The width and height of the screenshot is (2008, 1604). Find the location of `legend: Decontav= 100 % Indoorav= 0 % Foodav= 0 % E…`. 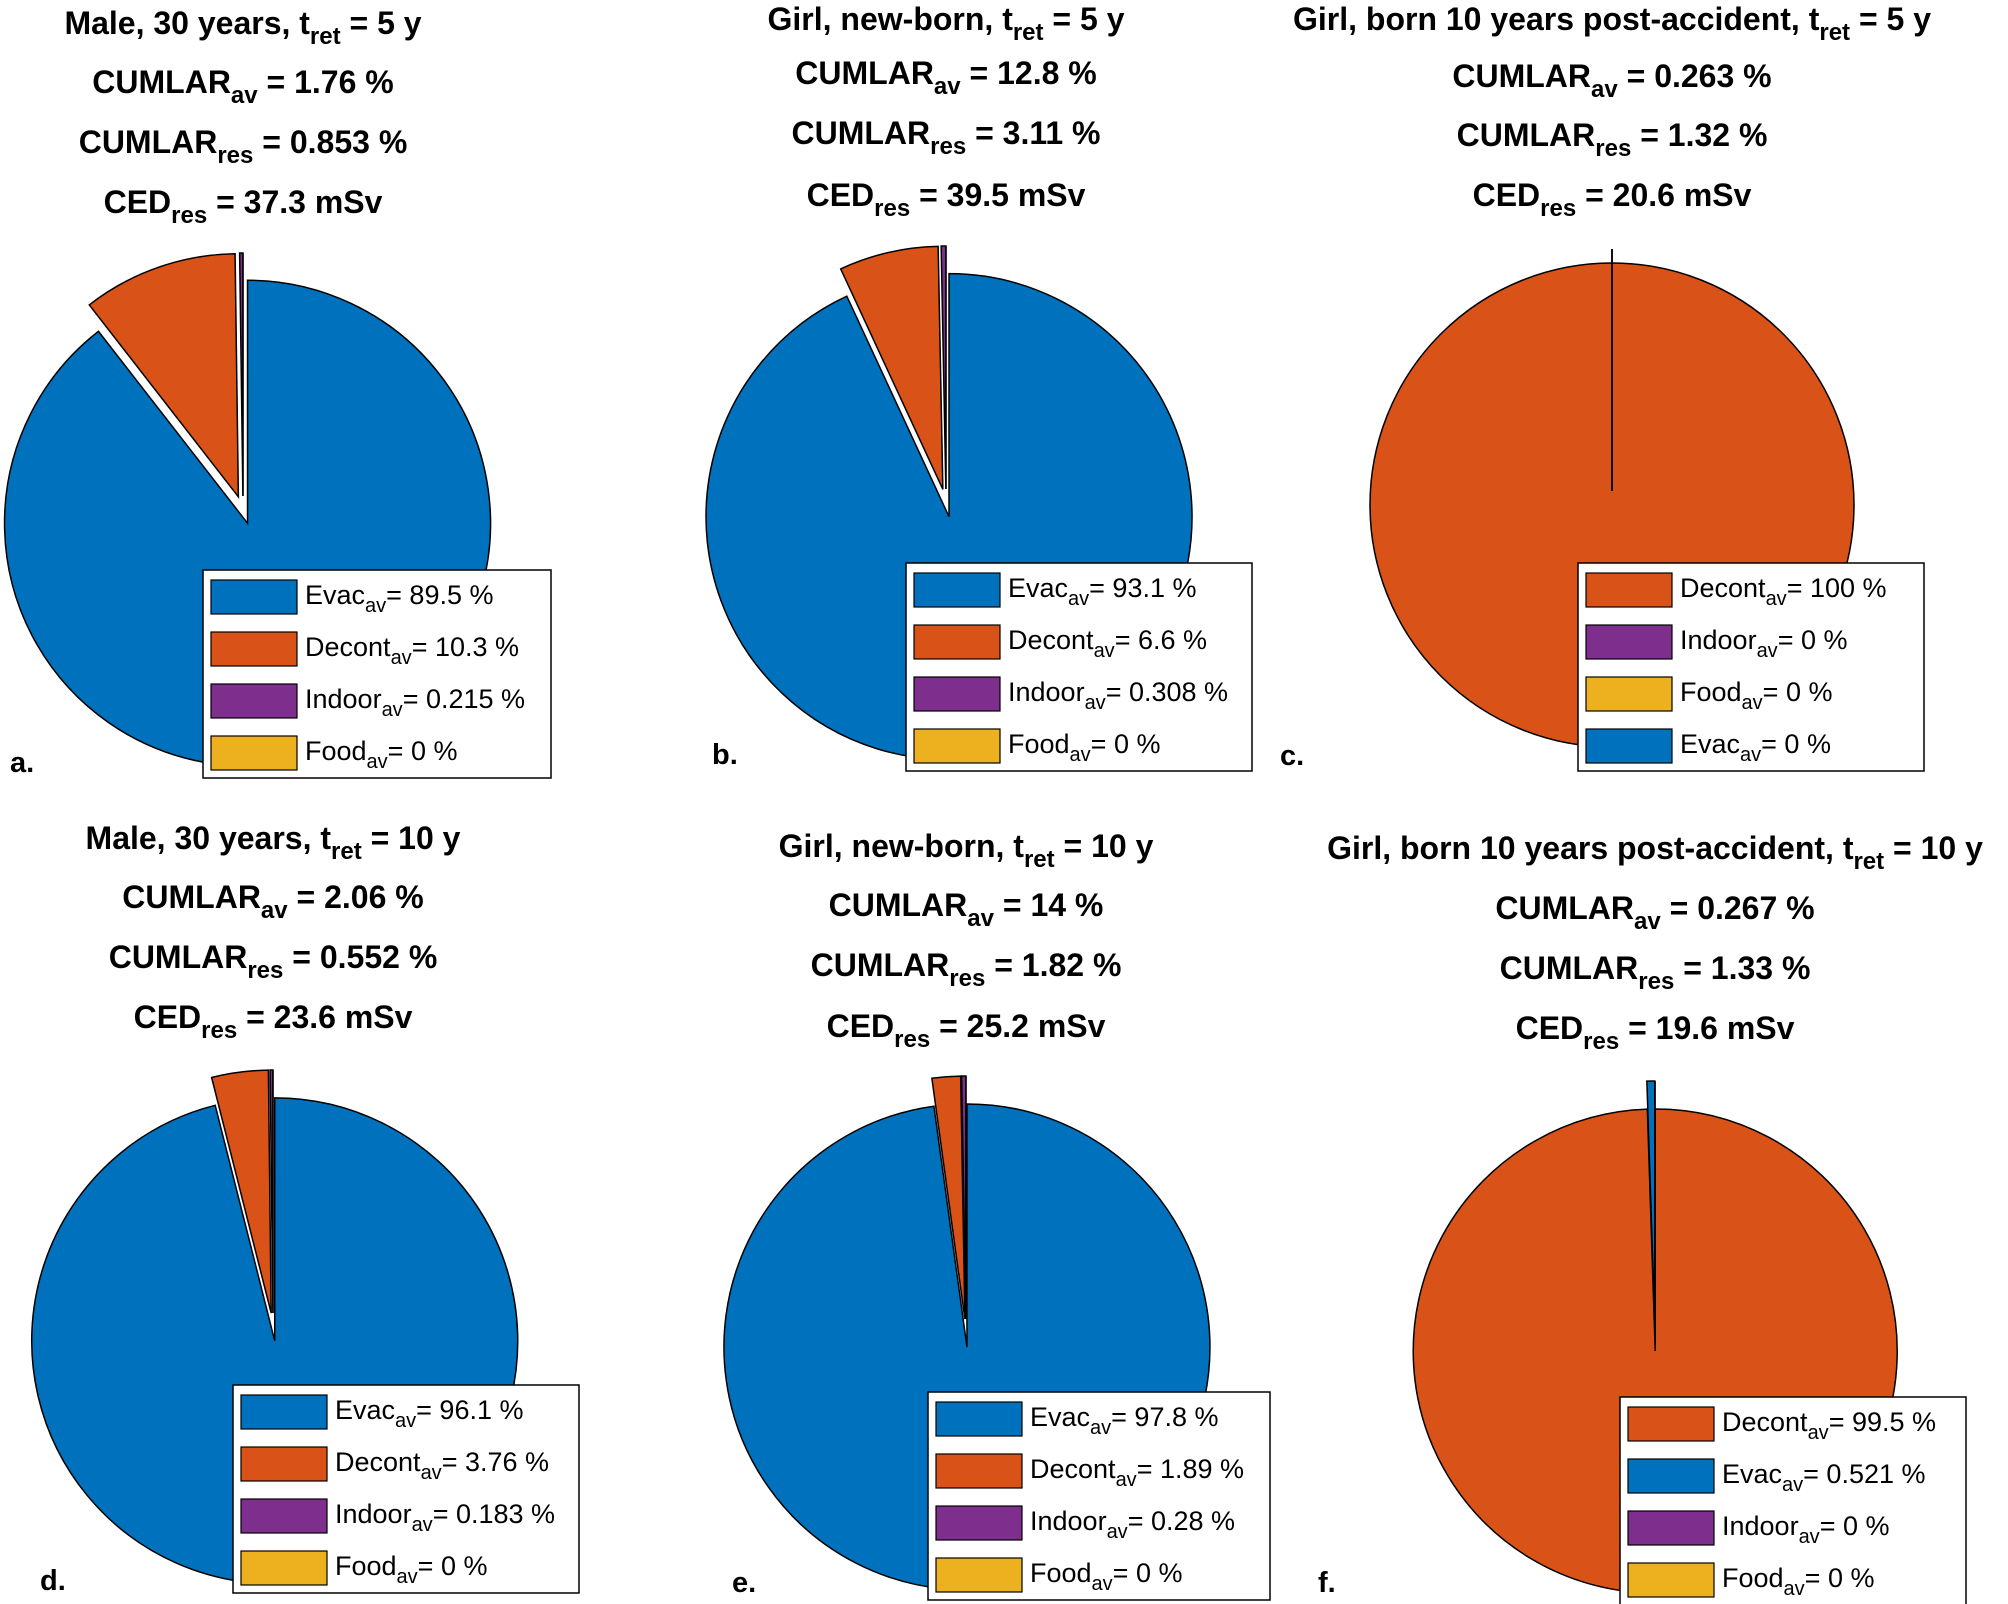

legend: Decontav= 100 % Indoorav= 0 % Foodav= 0 % E… is located at coordinates (1751, 667).